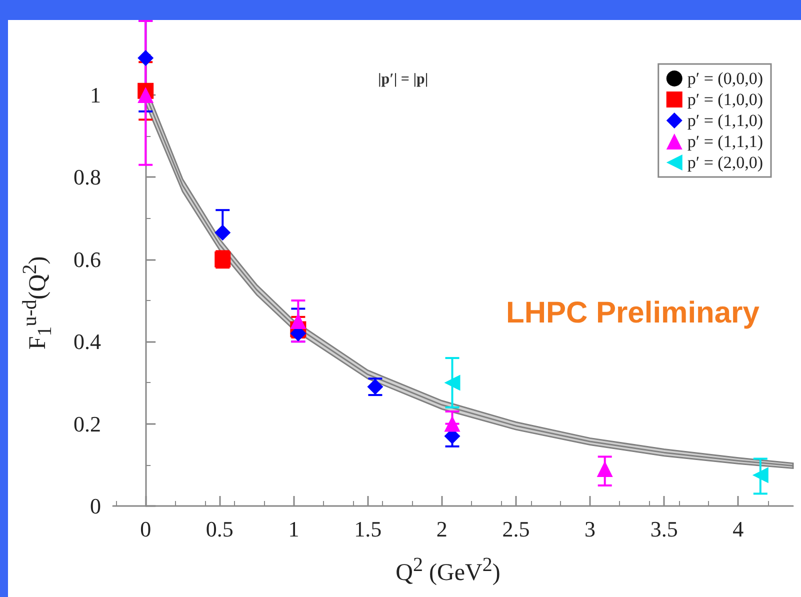 The height and width of the screenshot is (597, 801). Describe the element at coordinates (87, 259) in the screenshot. I see `y-tick-label: 0.6` at that location.